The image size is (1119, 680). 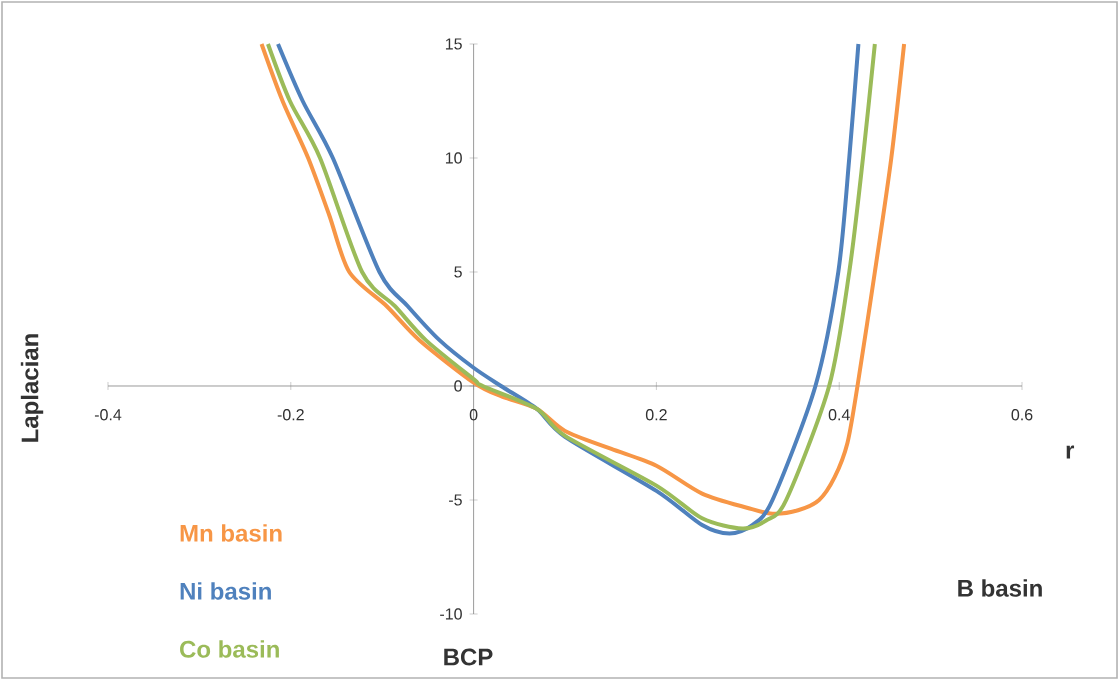 What do you see at coordinates (1022, 415) in the screenshot?
I see `x-tick-label: 0.6` at bounding box center [1022, 415].